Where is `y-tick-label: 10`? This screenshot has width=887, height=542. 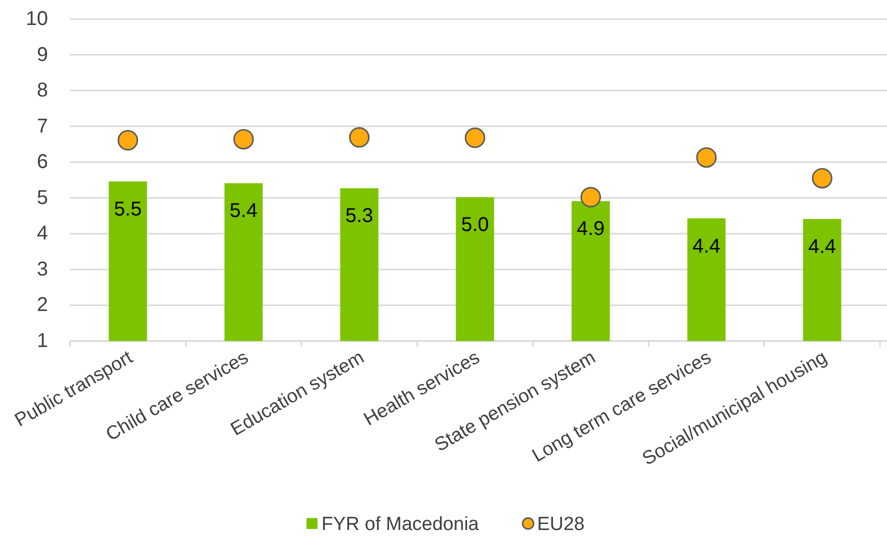
y-tick-label: 10 is located at coordinates (37, 19).